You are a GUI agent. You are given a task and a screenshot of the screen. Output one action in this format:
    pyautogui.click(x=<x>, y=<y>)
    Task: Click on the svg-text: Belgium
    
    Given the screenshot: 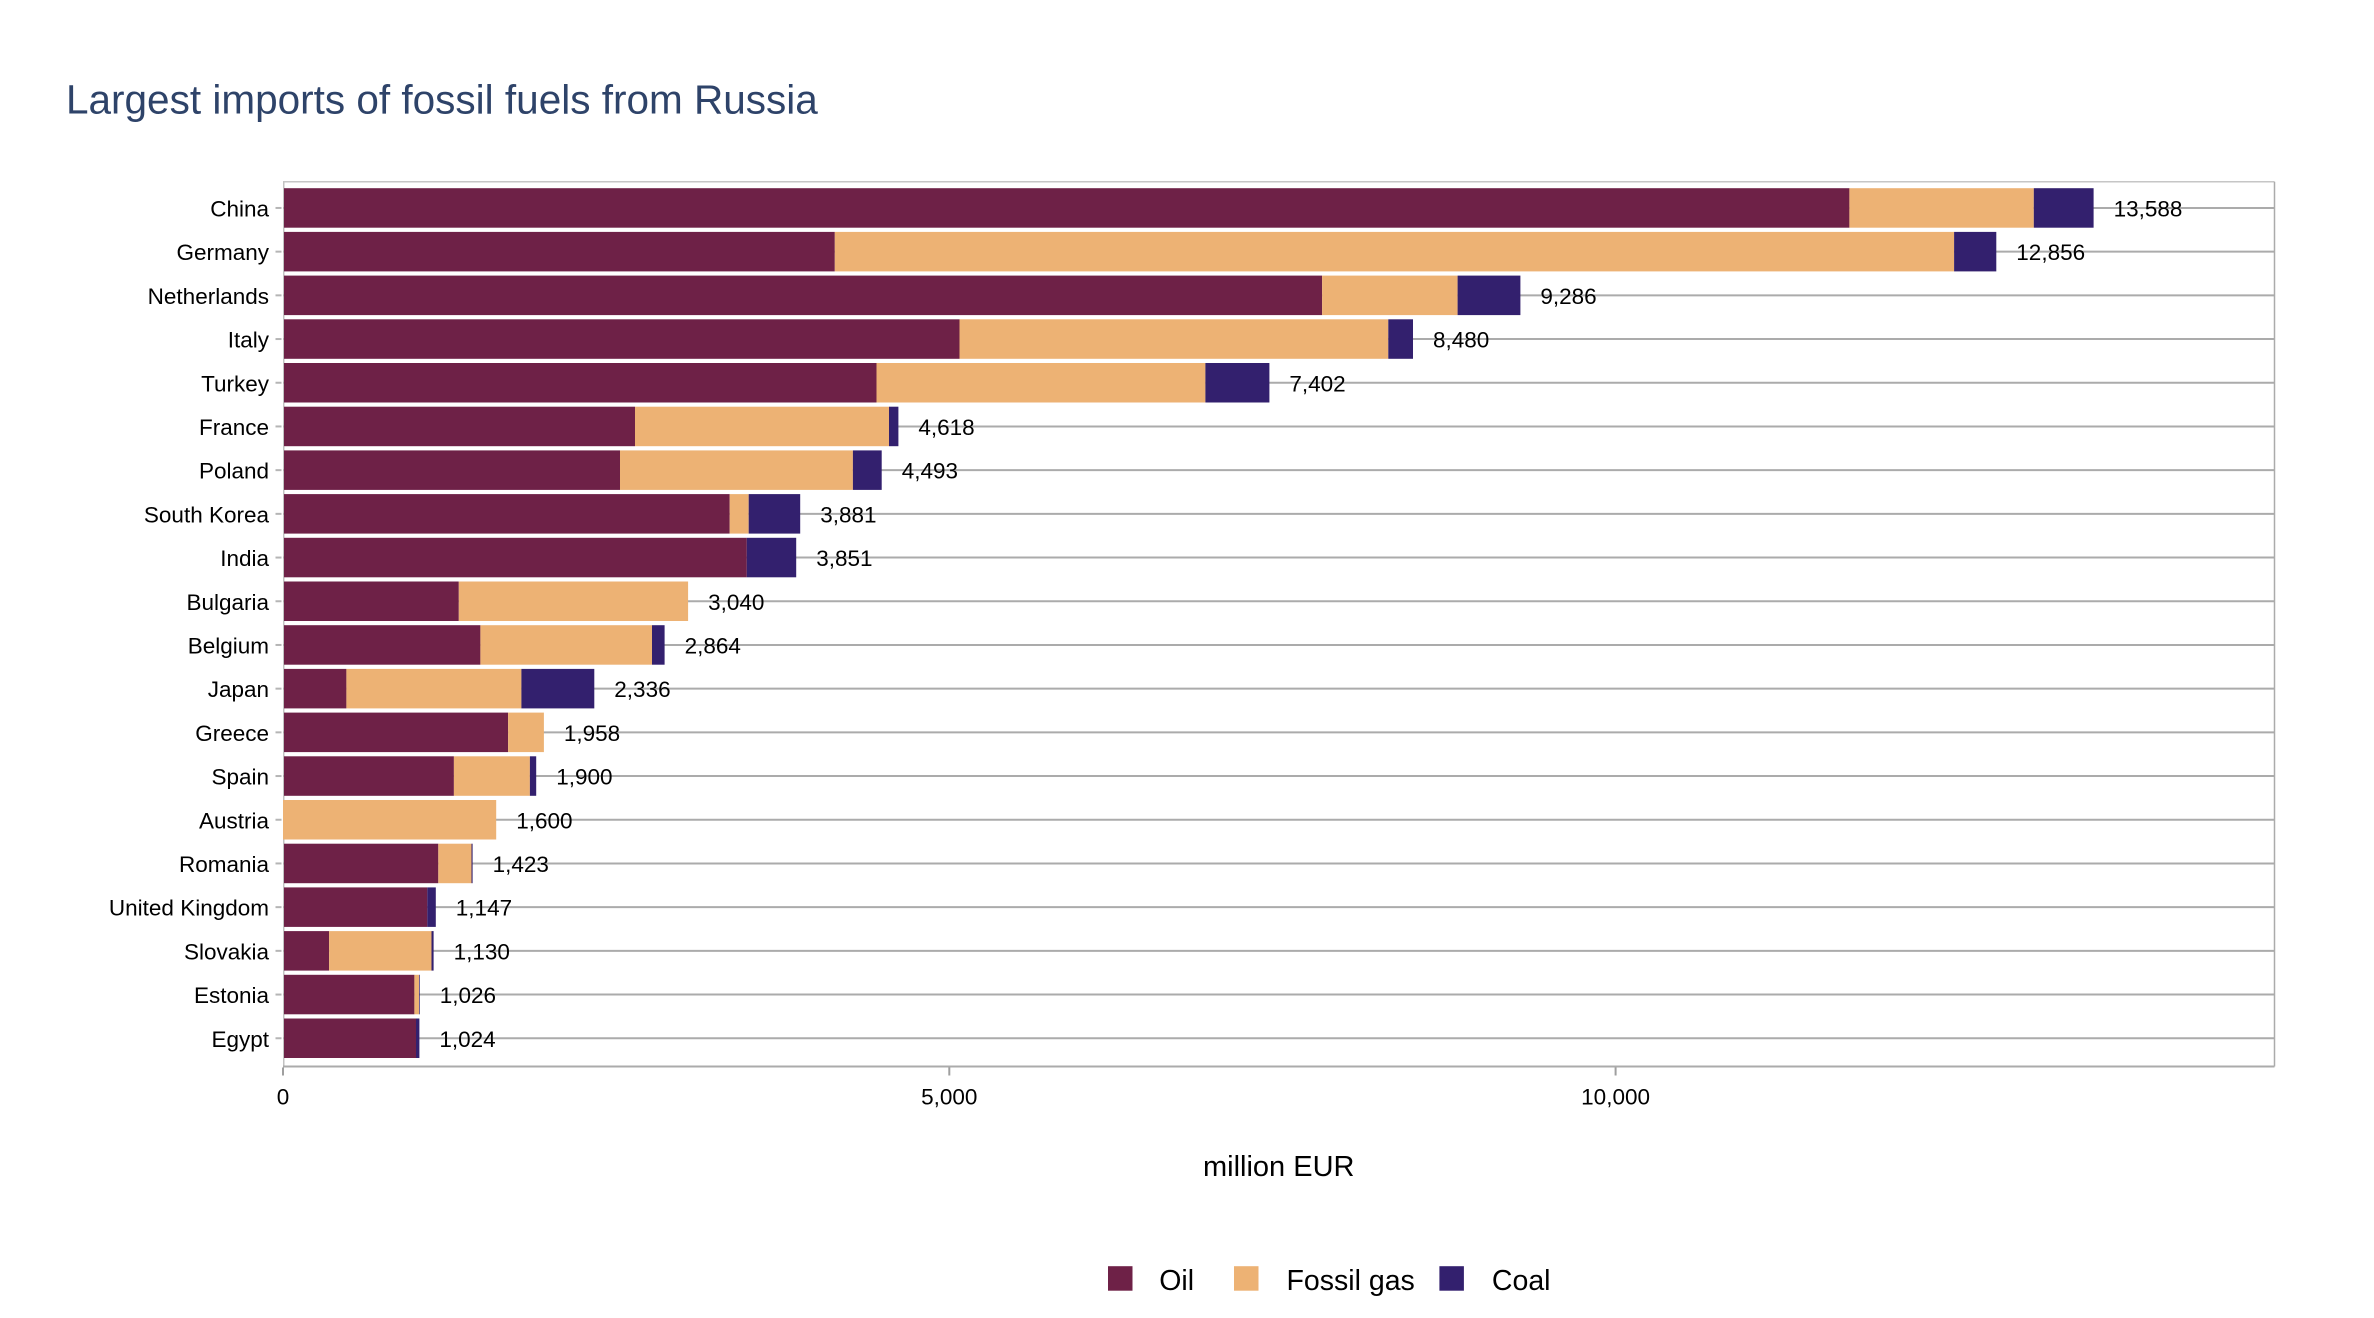 What is the action you would take?
    pyautogui.click(x=228, y=645)
    